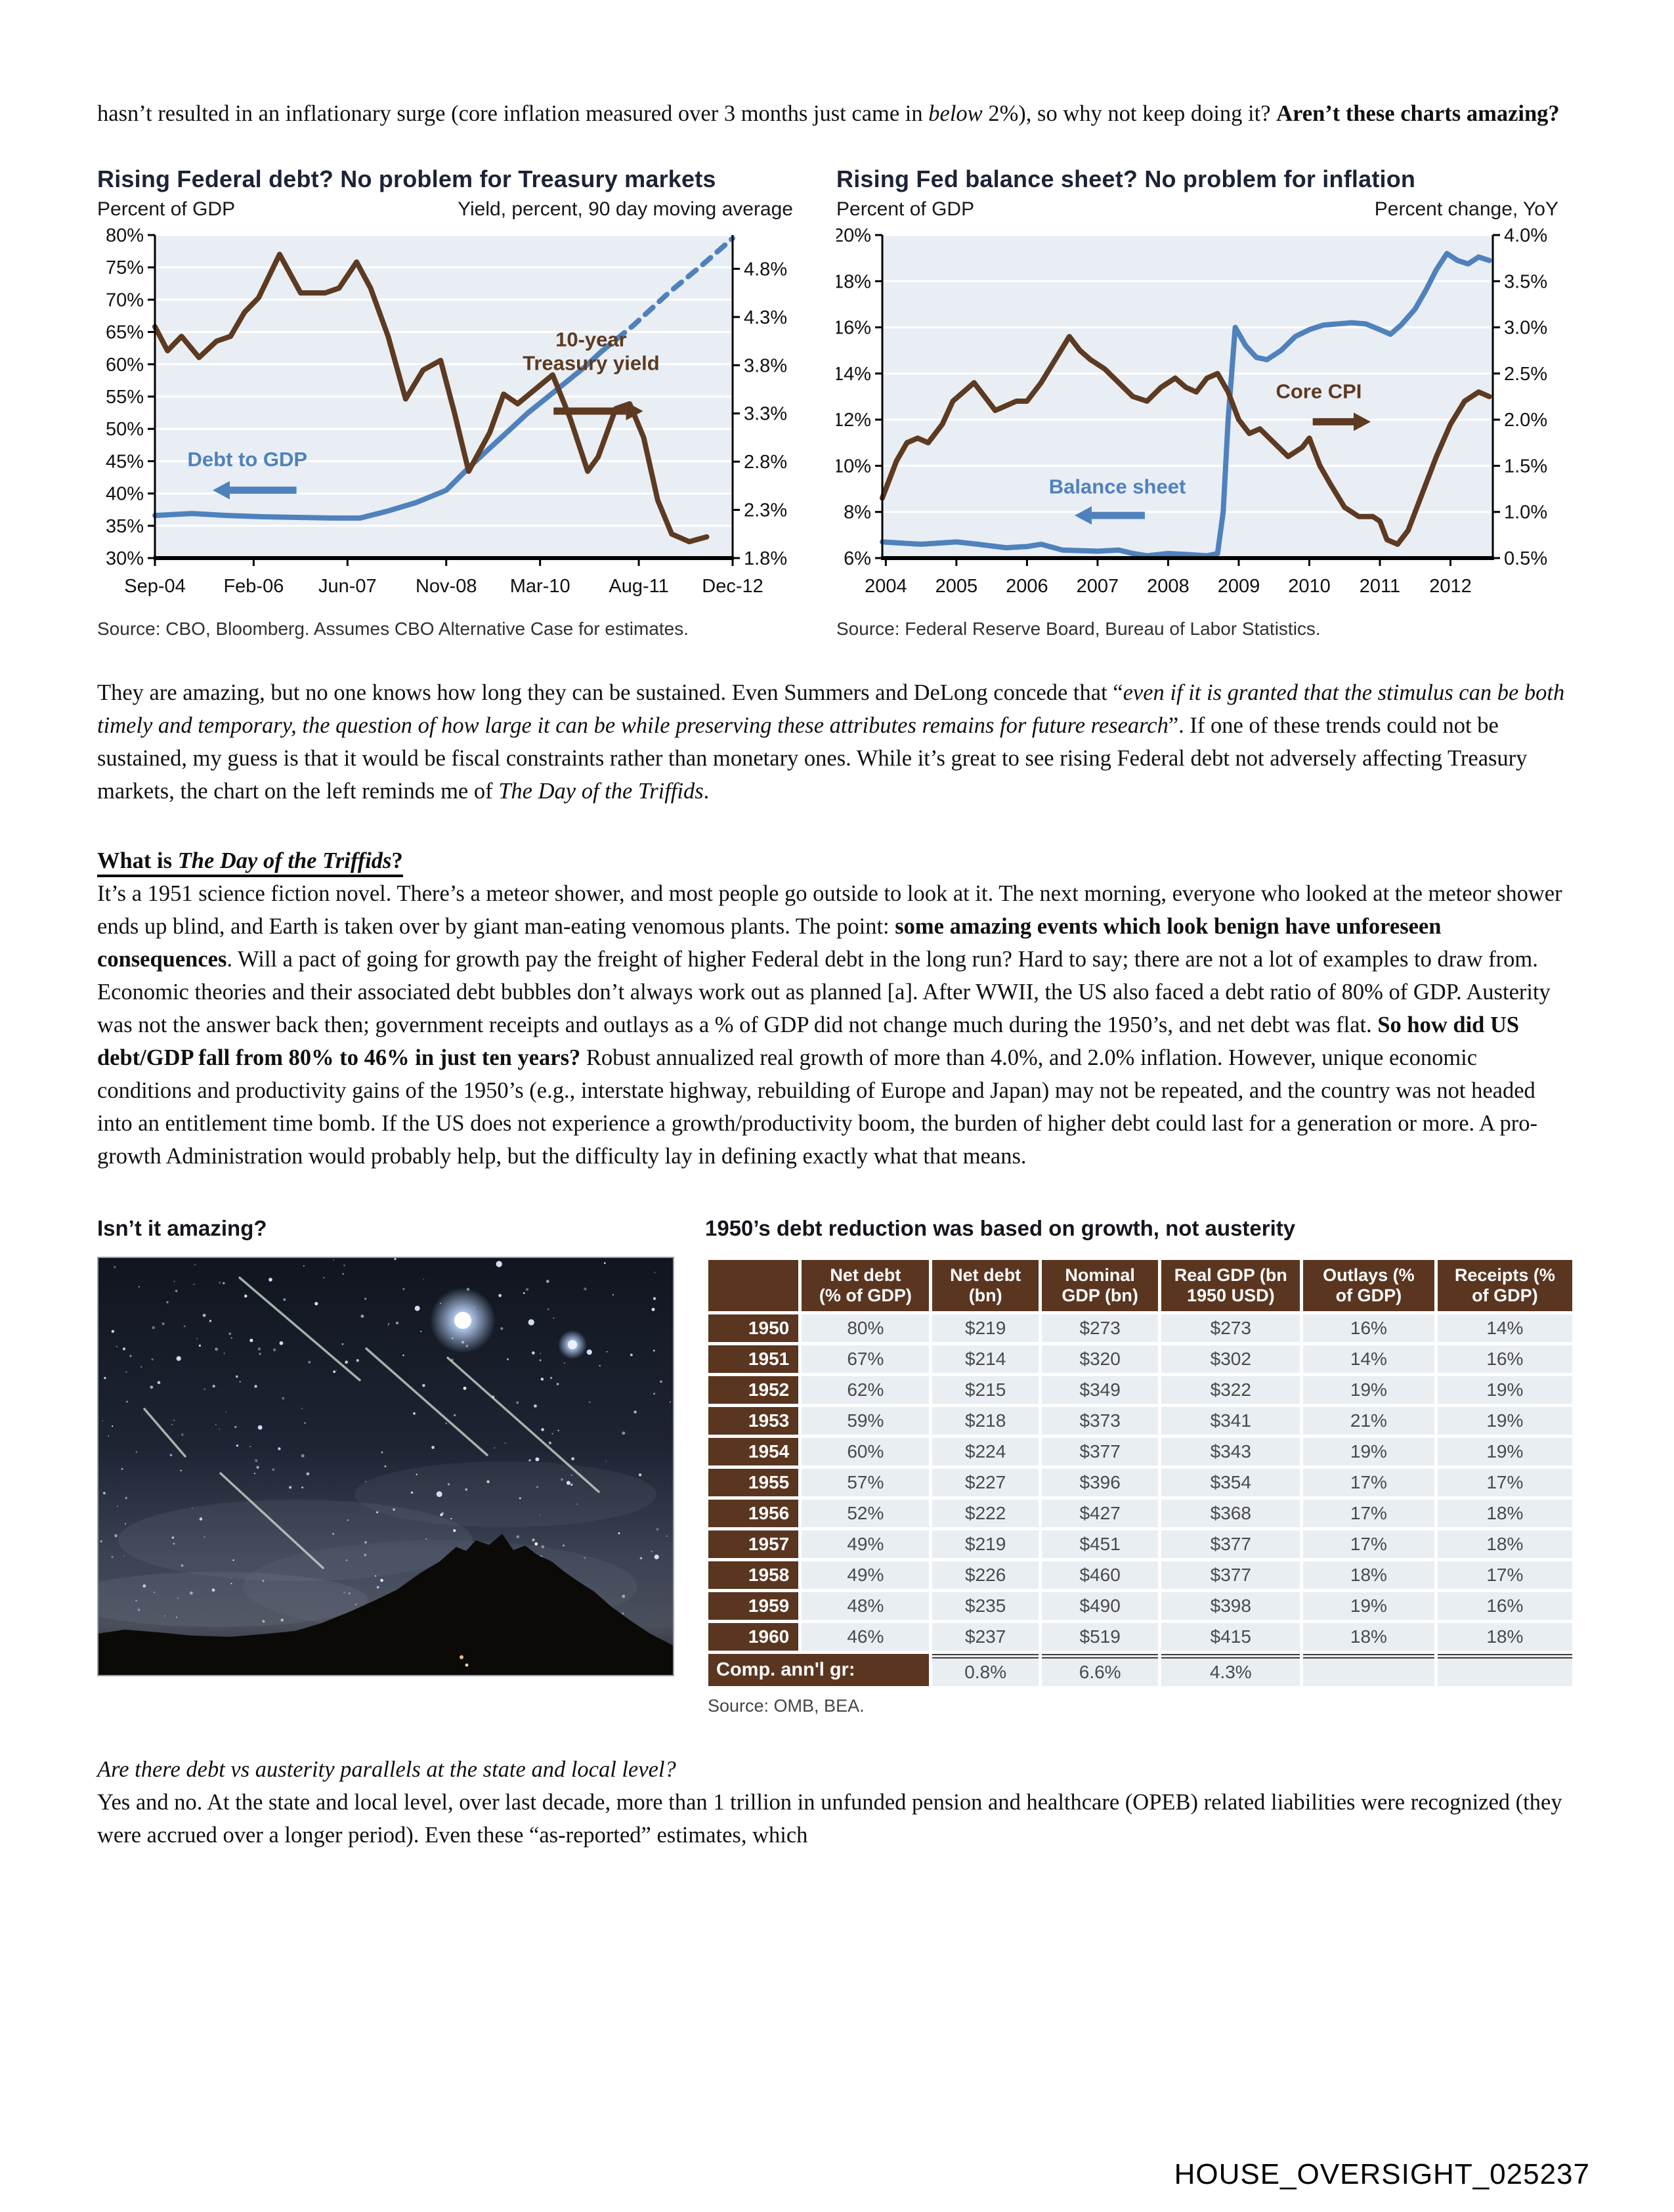 The width and height of the screenshot is (1674, 2212). I want to click on series-10-year-treasury-yield, so click(431, 398).